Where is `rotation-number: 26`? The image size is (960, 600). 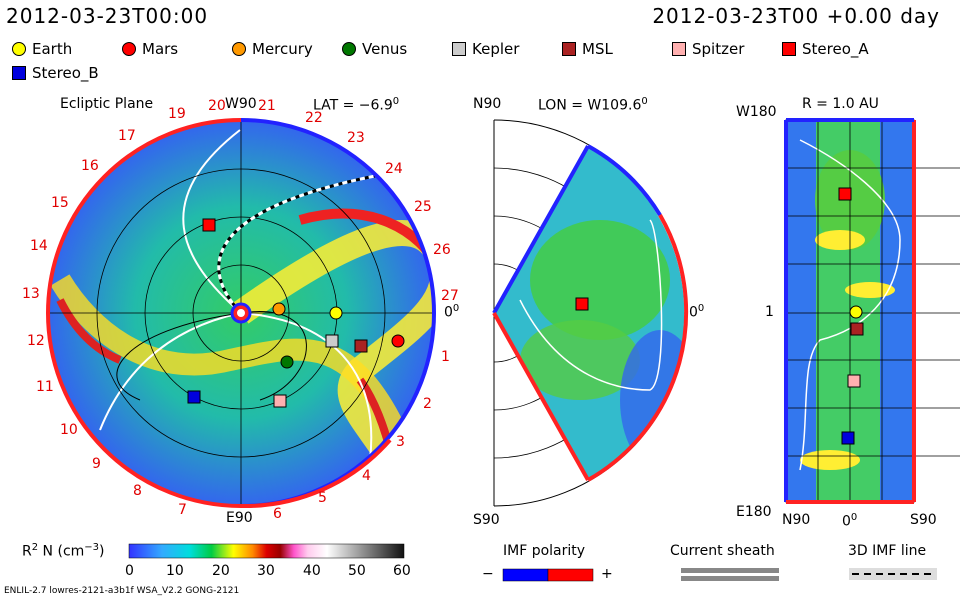
rotation-number: 26 is located at coordinates (442, 250).